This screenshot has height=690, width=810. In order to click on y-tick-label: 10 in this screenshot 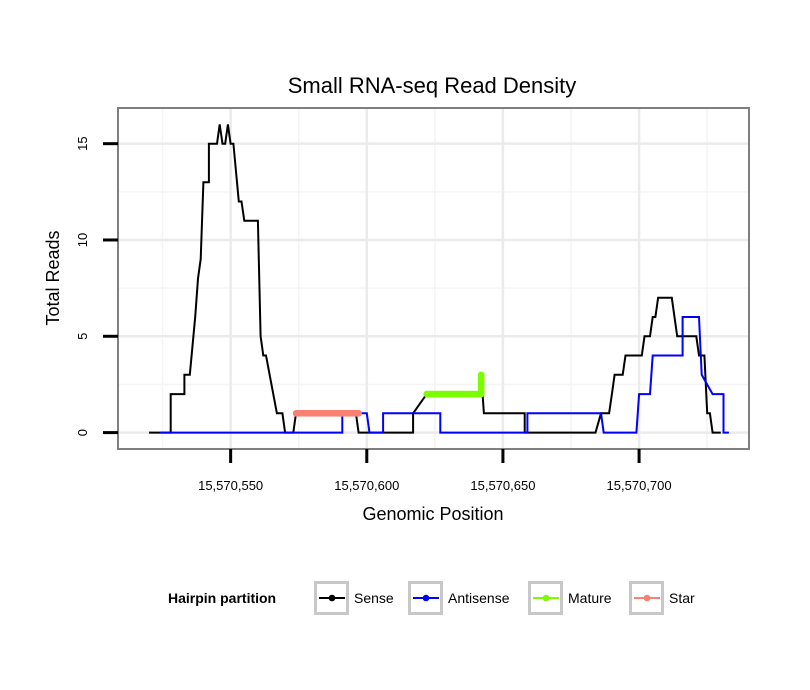, I will do `click(82, 240)`.